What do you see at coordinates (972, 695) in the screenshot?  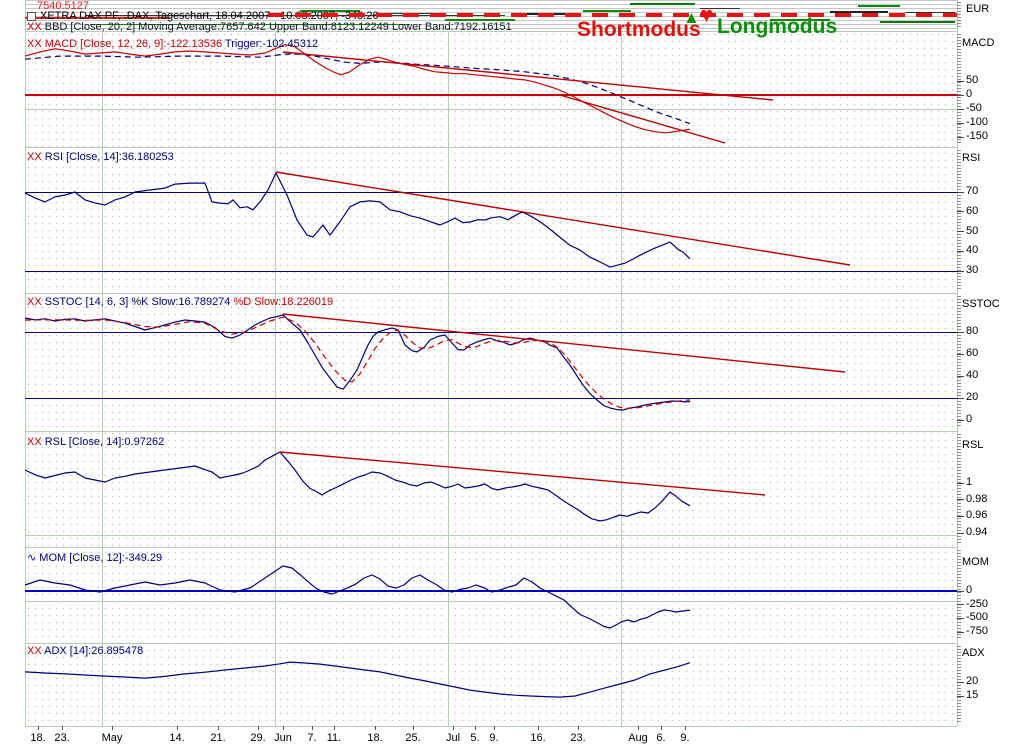 I see `axis-tick-label: 15` at bounding box center [972, 695].